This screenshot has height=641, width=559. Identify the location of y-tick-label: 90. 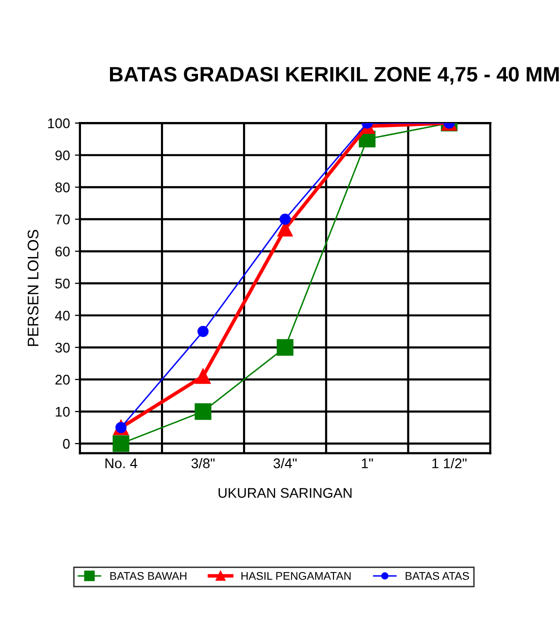
(62, 155).